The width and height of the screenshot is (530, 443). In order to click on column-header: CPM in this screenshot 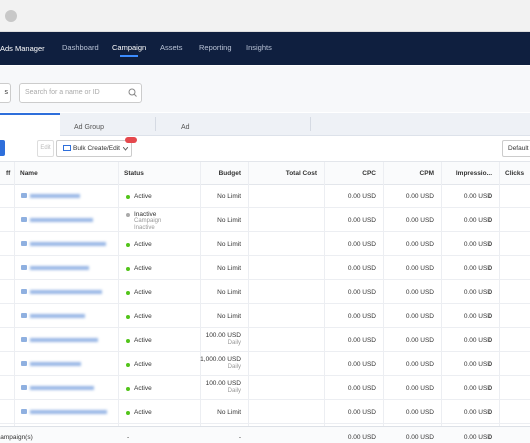, I will do `click(426, 173)`.